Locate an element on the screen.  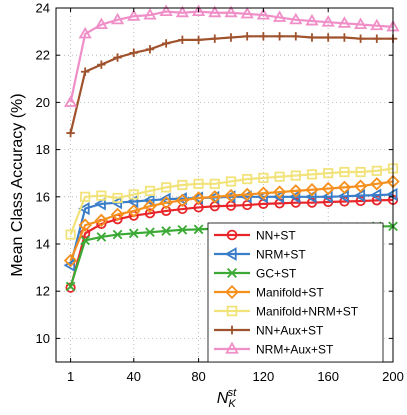
legend-entry: GC+ST is located at coordinates (255, 274).